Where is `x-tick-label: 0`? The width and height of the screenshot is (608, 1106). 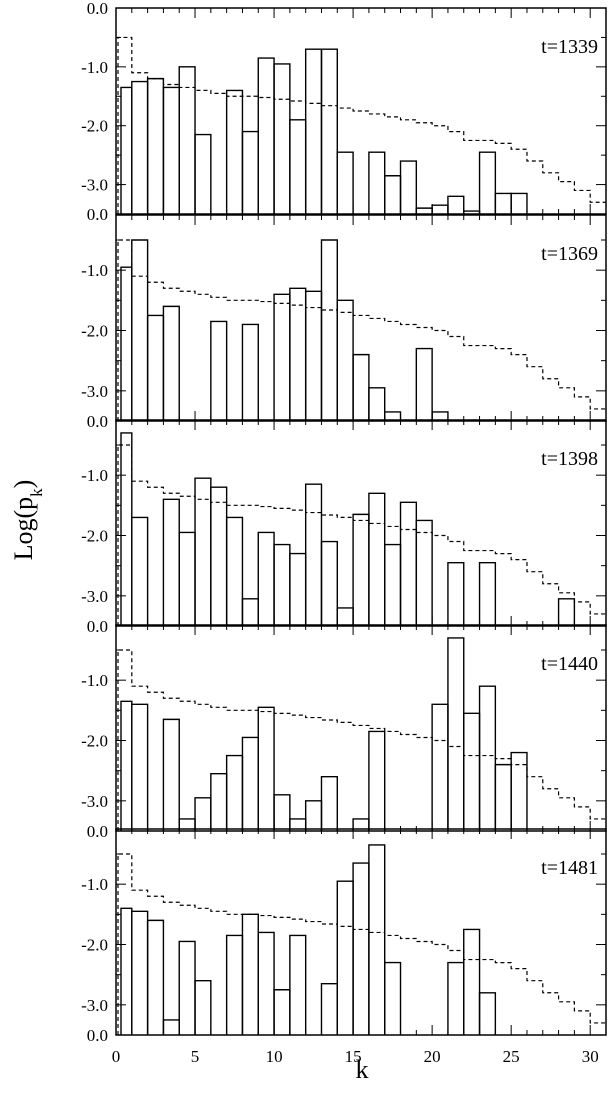 x-tick-label: 0 is located at coordinates (116, 1056).